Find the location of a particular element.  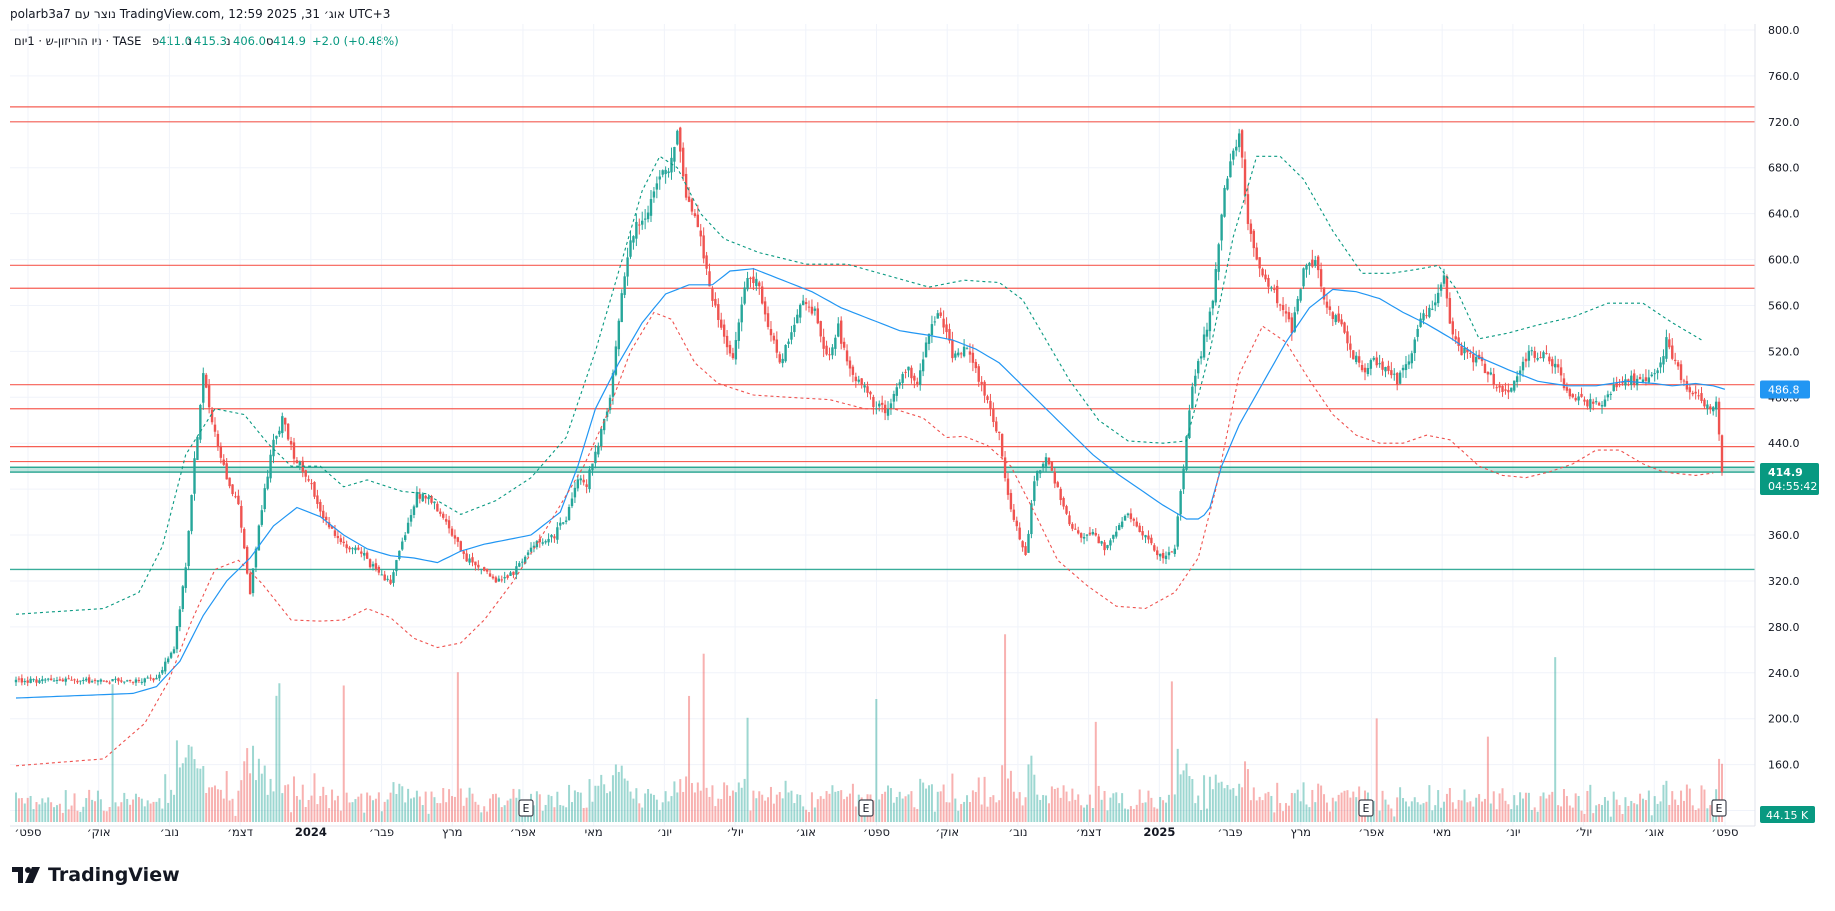

x-tick-label: אוג׳ is located at coordinates (806, 832).